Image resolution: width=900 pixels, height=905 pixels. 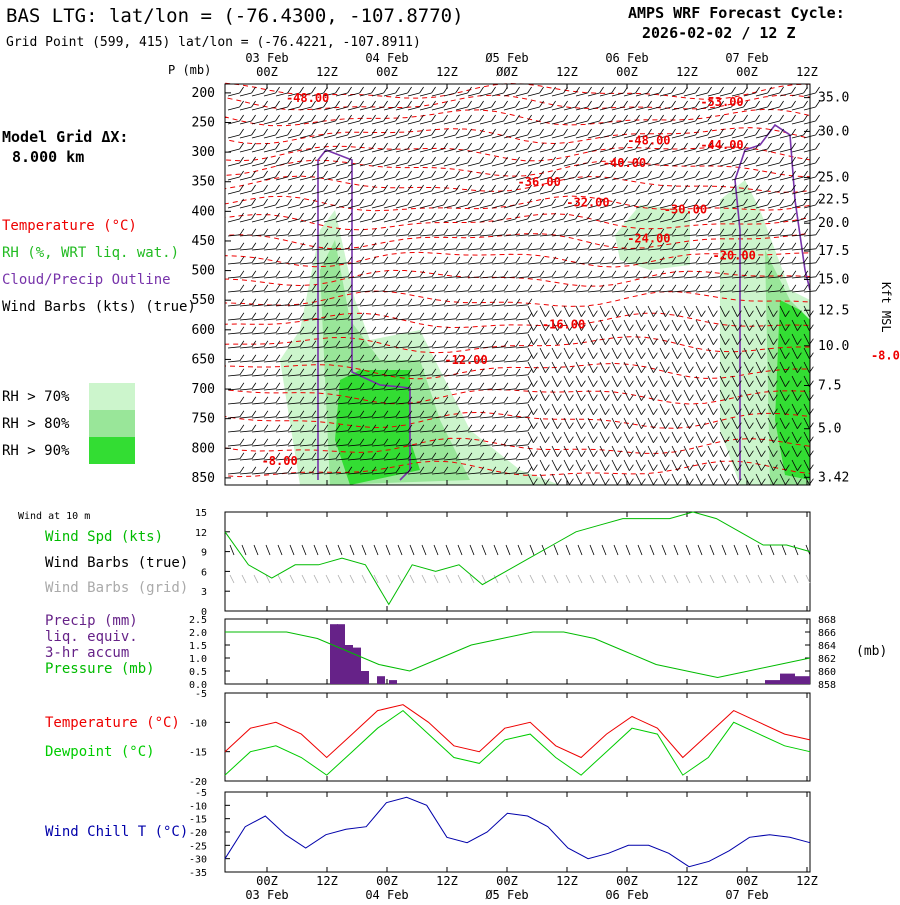 What do you see at coordinates (746, 894) in the screenshot?
I see `time-date-label: 07 Feb` at bounding box center [746, 894].